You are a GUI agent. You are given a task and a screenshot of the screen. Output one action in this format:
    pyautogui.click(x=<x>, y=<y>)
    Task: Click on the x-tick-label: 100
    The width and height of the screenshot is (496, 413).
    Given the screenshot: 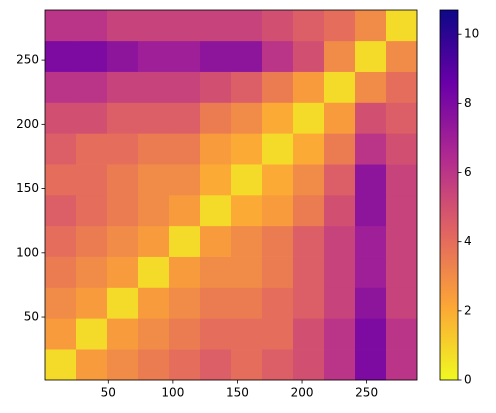 What is the action you would take?
    pyautogui.click(x=172, y=393)
    